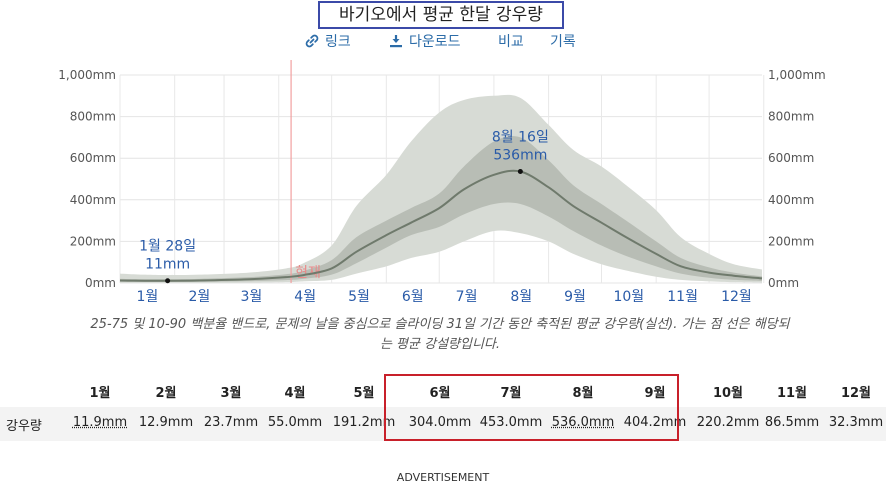  What do you see at coordinates (166, 393) in the screenshot?
I see `table-month-header: 2월` at bounding box center [166, 393].